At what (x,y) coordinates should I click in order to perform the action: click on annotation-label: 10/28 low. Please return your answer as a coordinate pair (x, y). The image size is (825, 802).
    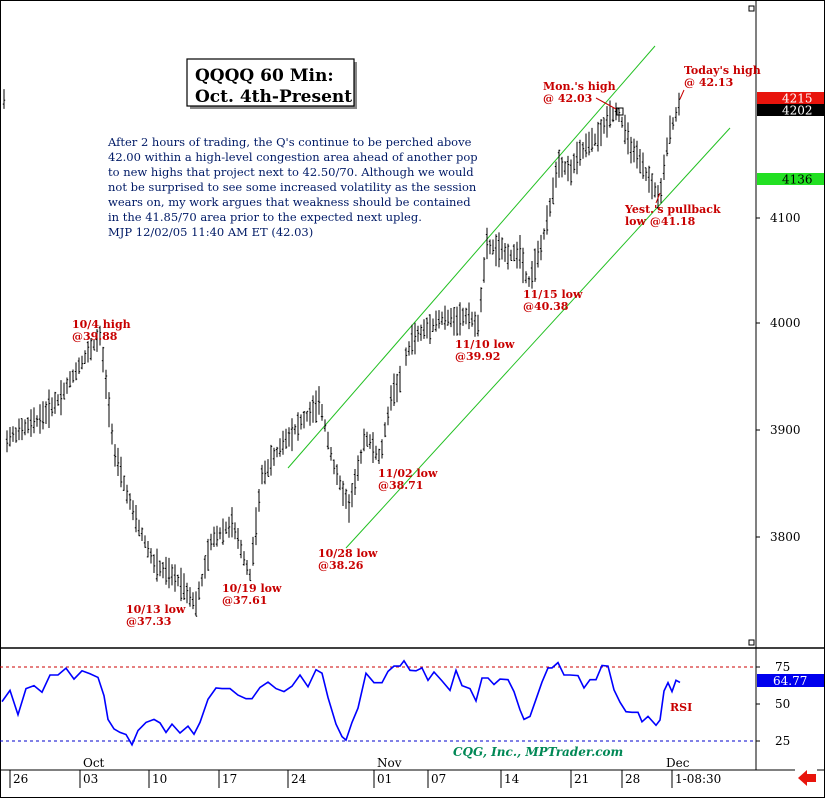
    Looking at the image, I should click on (348, 553).